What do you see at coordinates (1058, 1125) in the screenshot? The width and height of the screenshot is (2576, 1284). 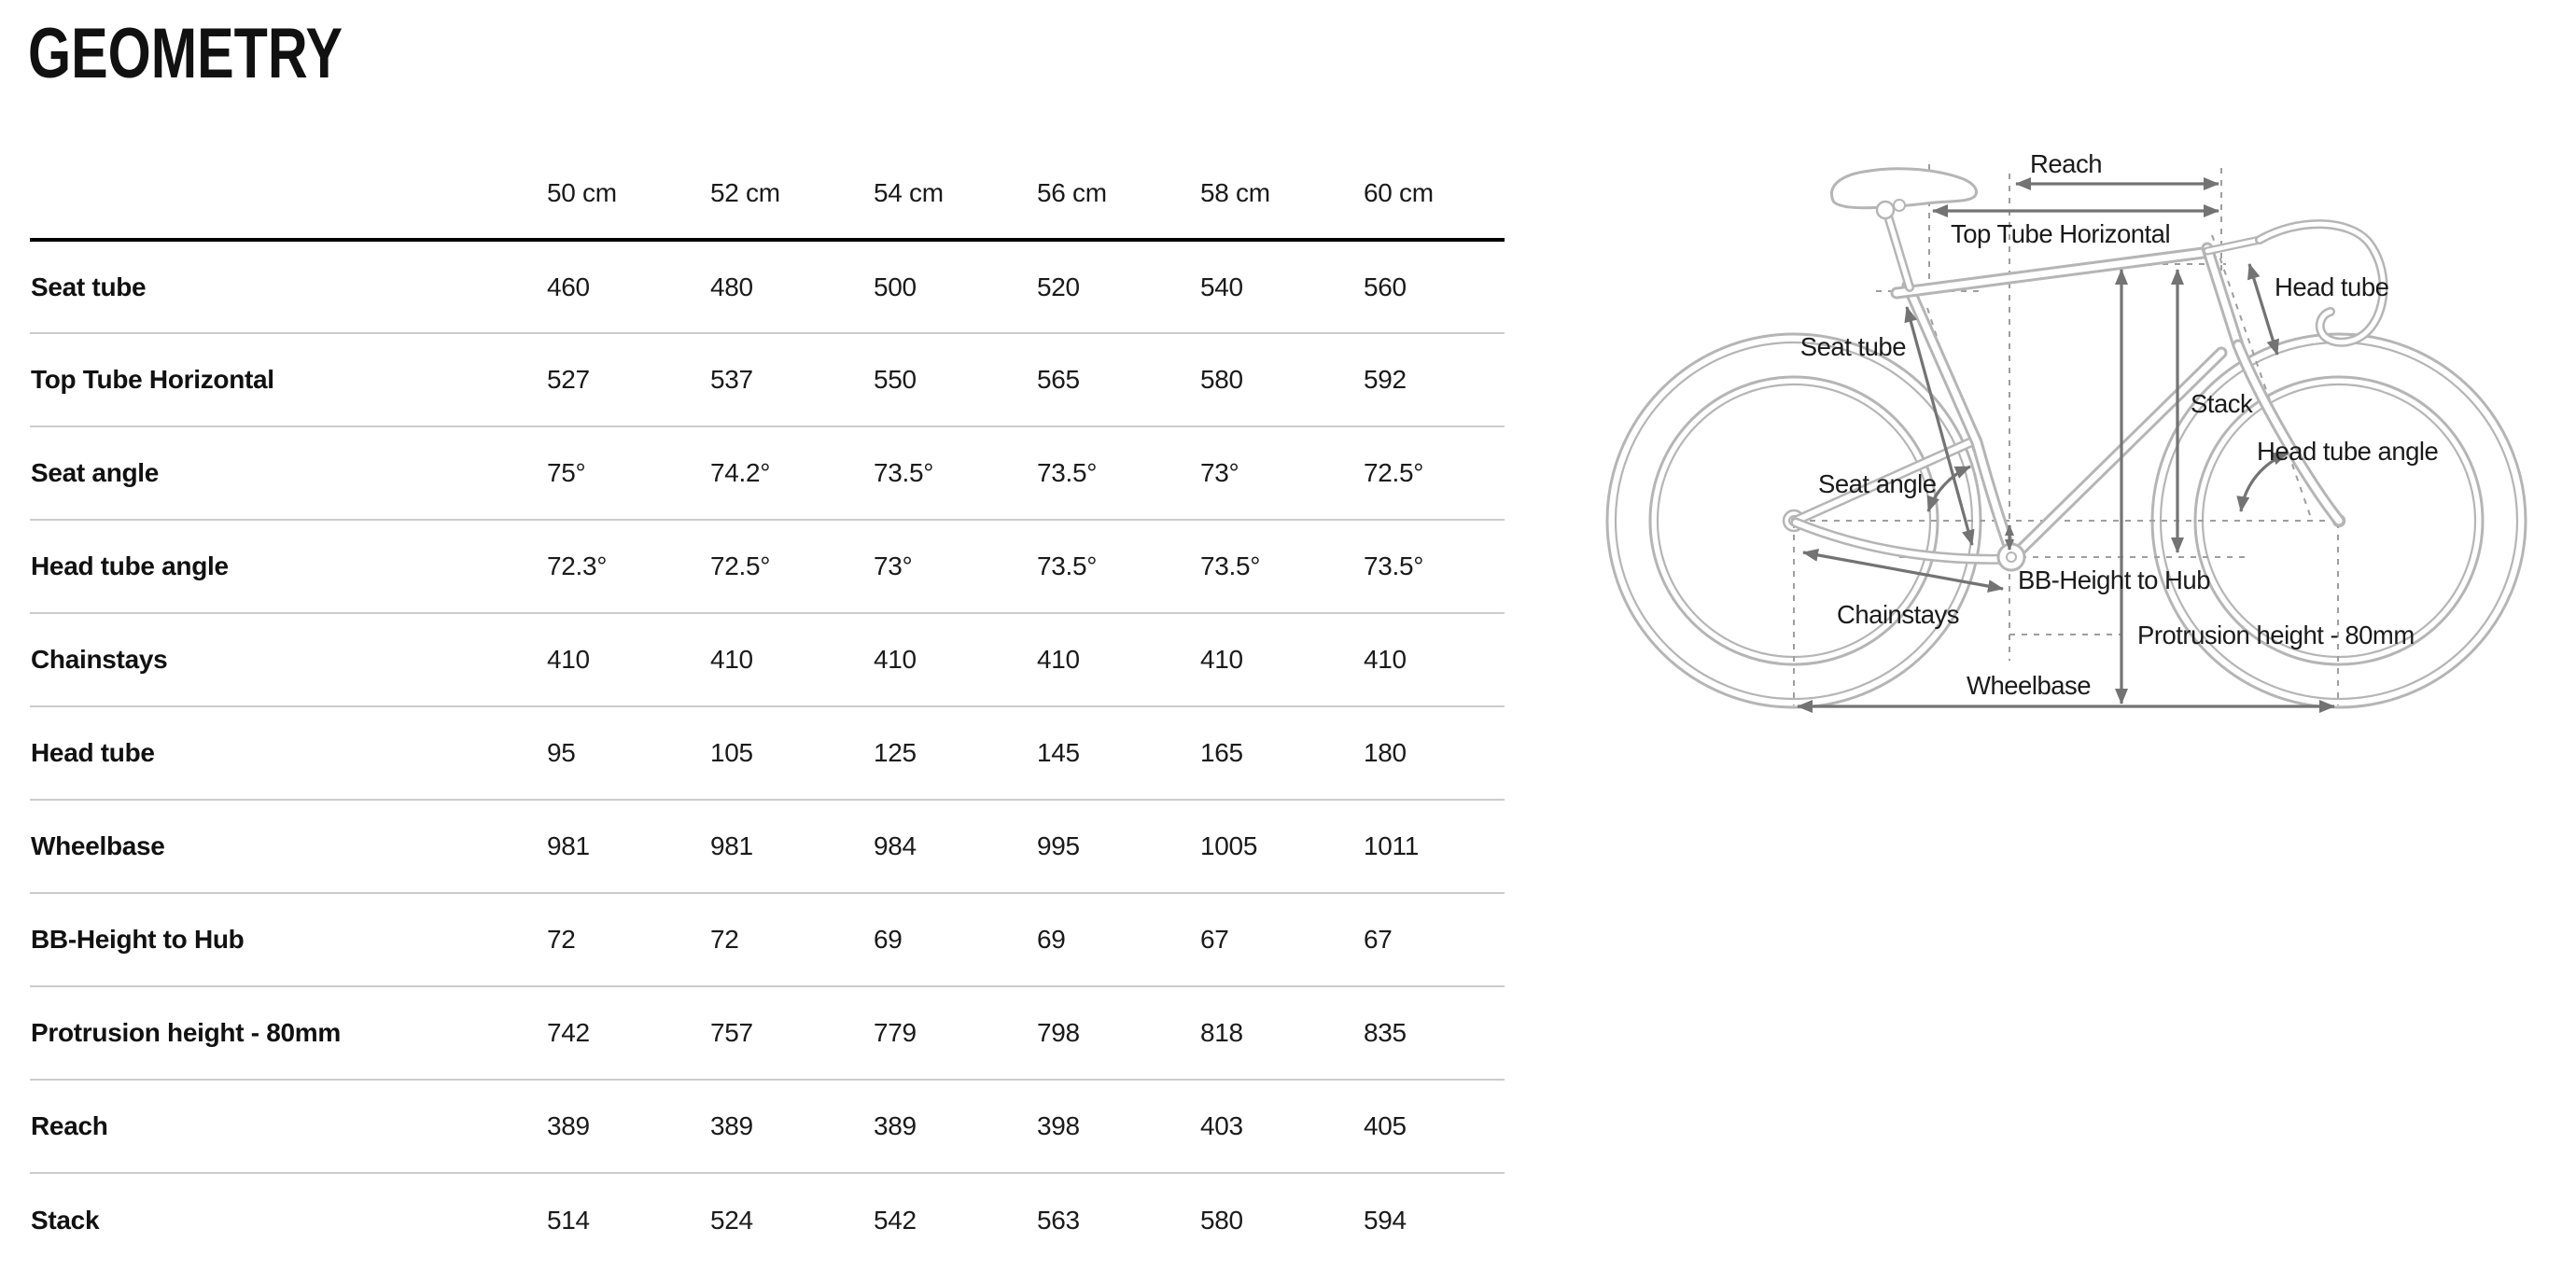 I see `geometry-value: 398` at bounding box center [1058, 1125].